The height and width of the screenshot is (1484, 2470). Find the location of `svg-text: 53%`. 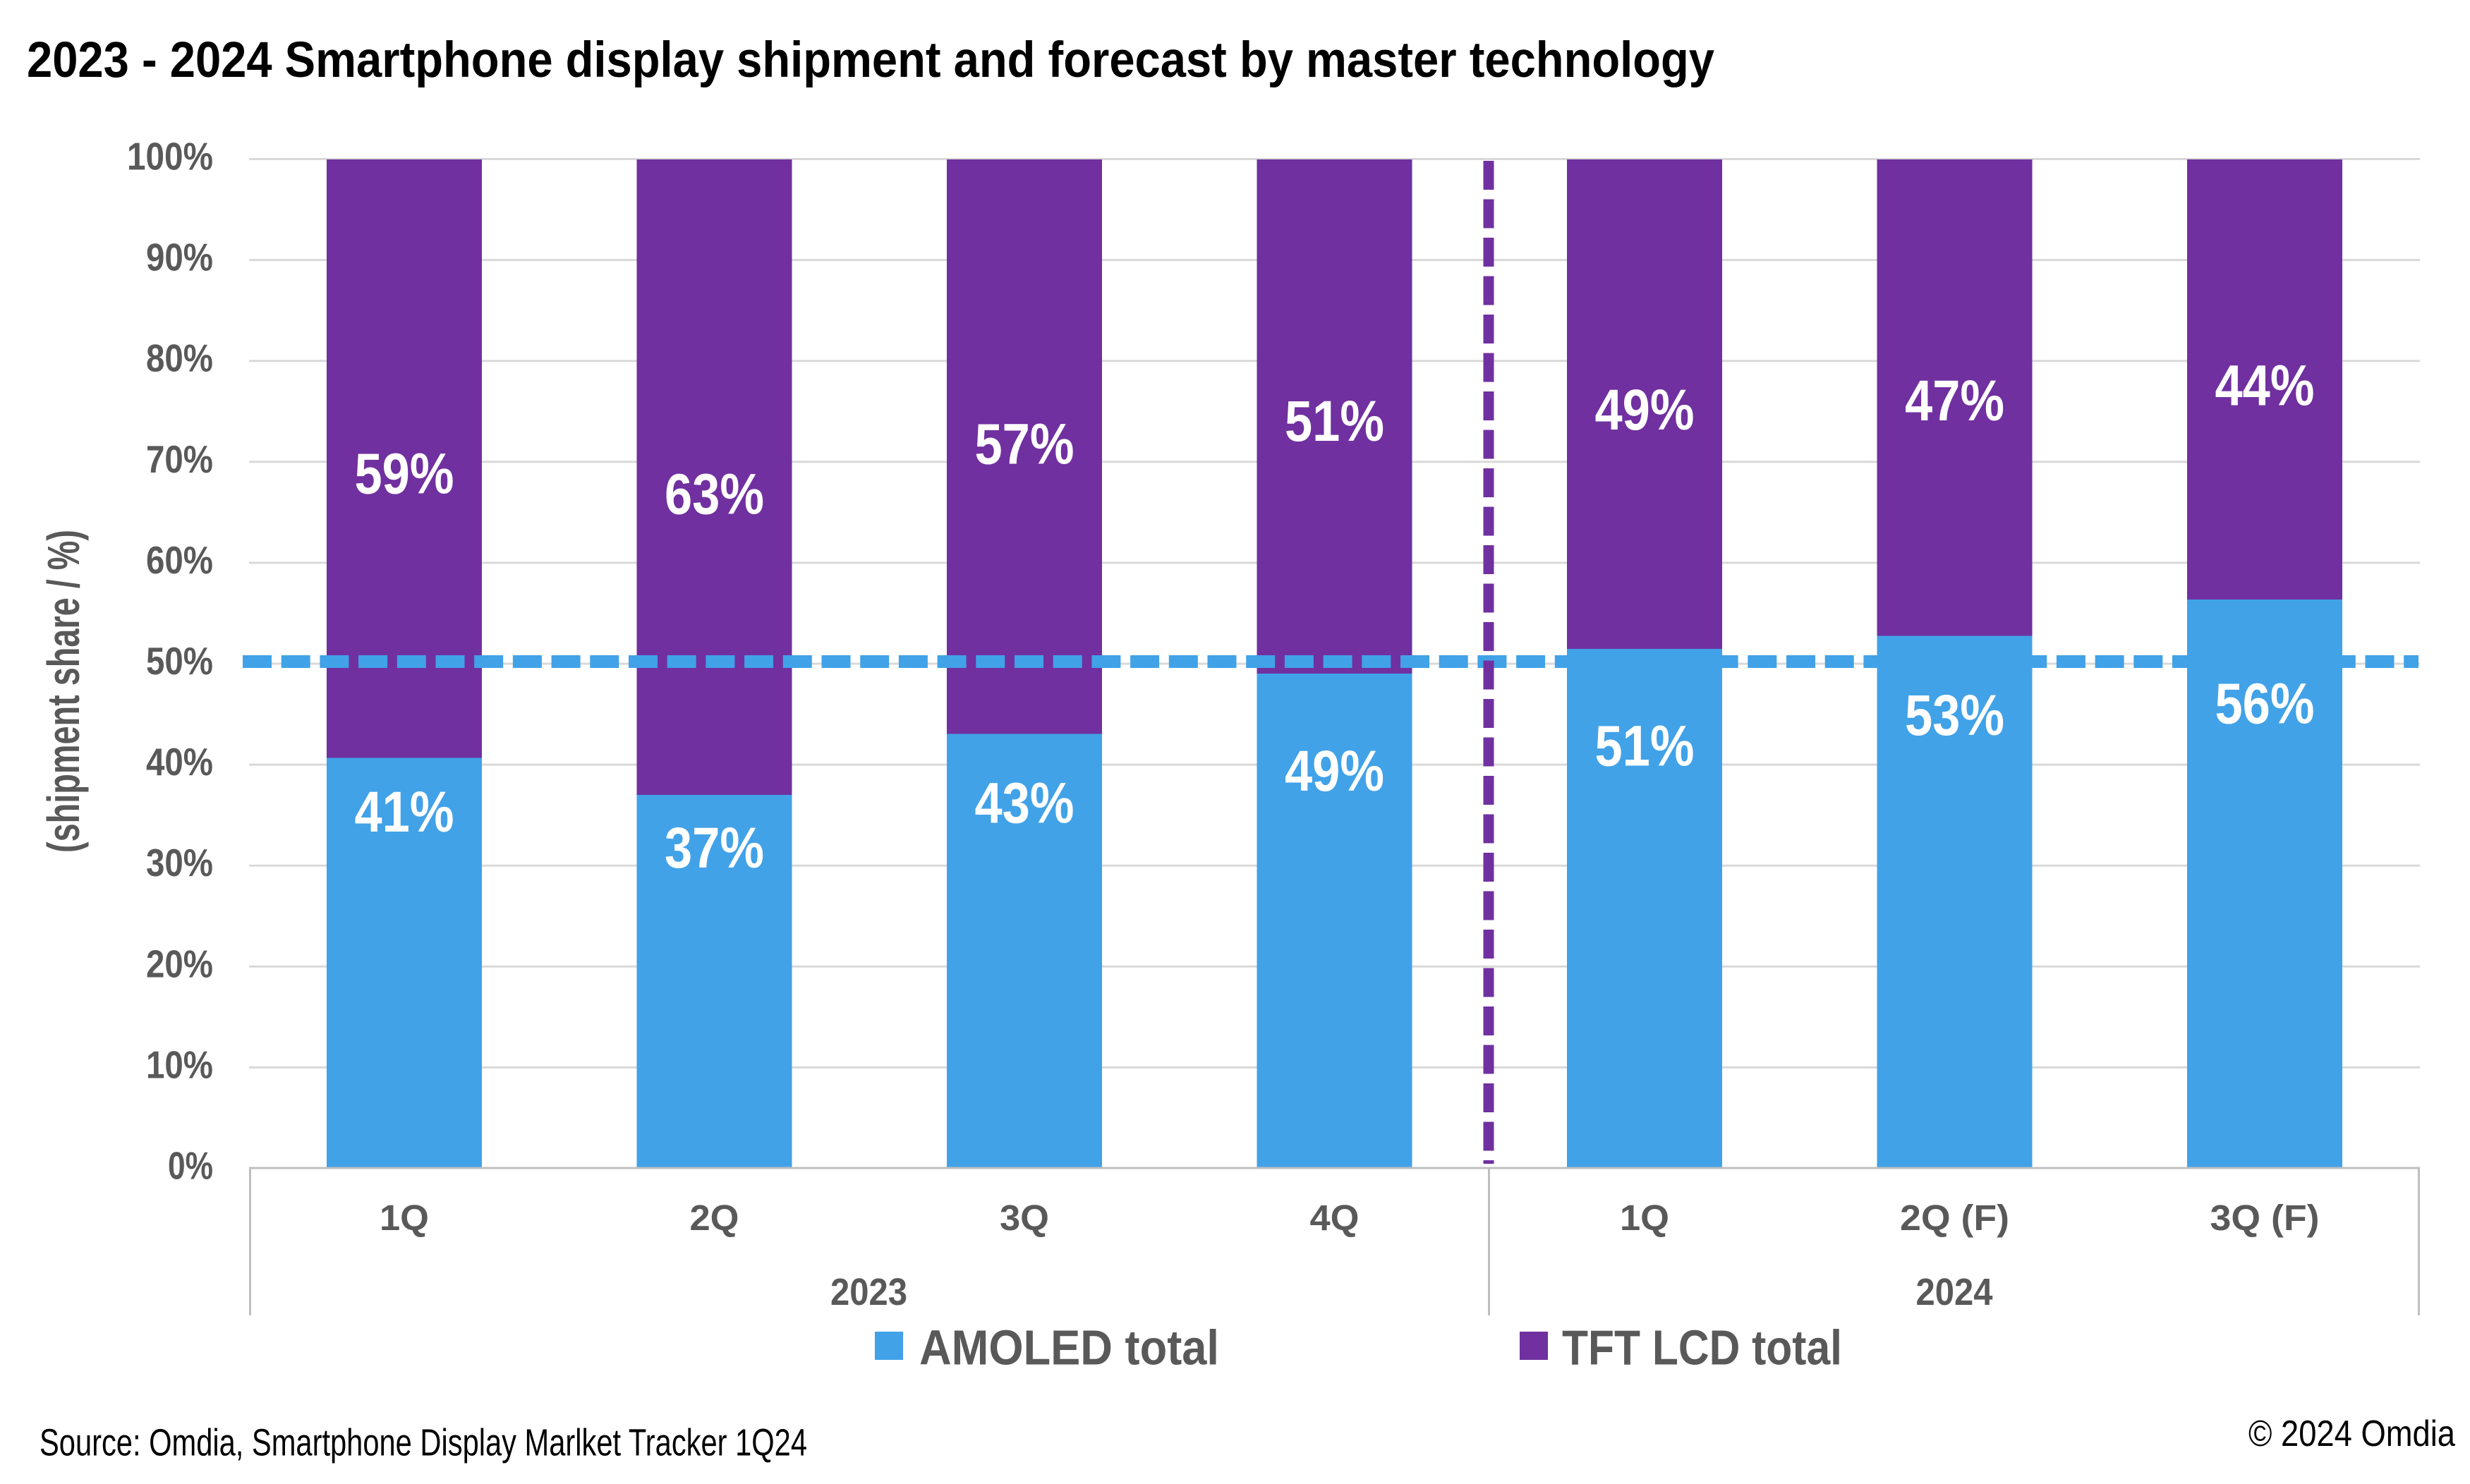

svg-text: 53% is located at coordinates (1954, 715).